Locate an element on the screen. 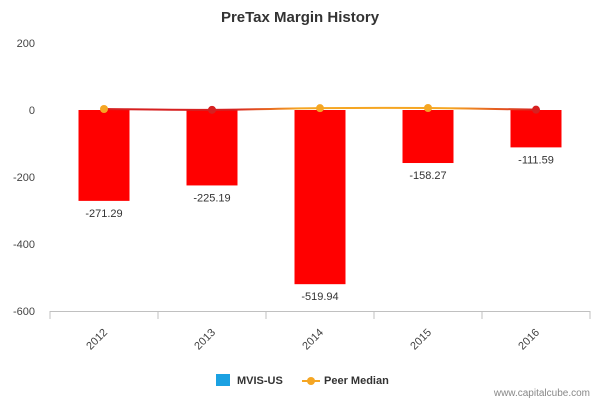 The image size is (600, 400). x-axis: 2012 2013 2014 2015 2016 is located at coordinates (320, 332).